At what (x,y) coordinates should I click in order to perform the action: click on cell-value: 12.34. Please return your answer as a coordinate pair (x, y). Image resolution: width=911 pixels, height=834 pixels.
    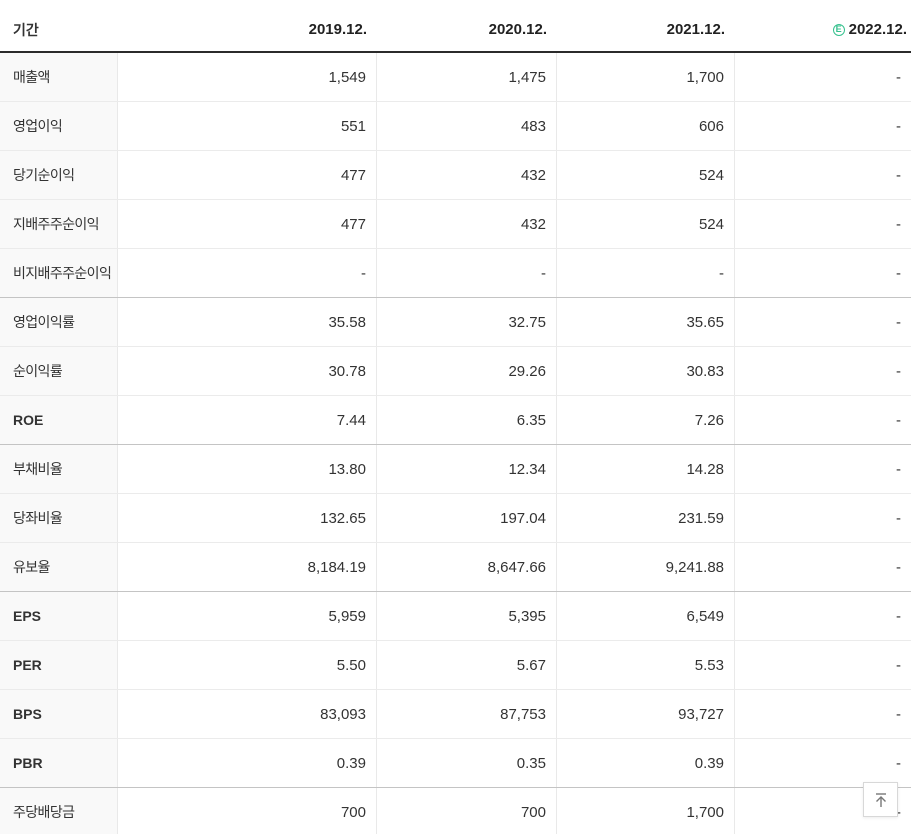
    Looking at the image, I should click on (467, 469).